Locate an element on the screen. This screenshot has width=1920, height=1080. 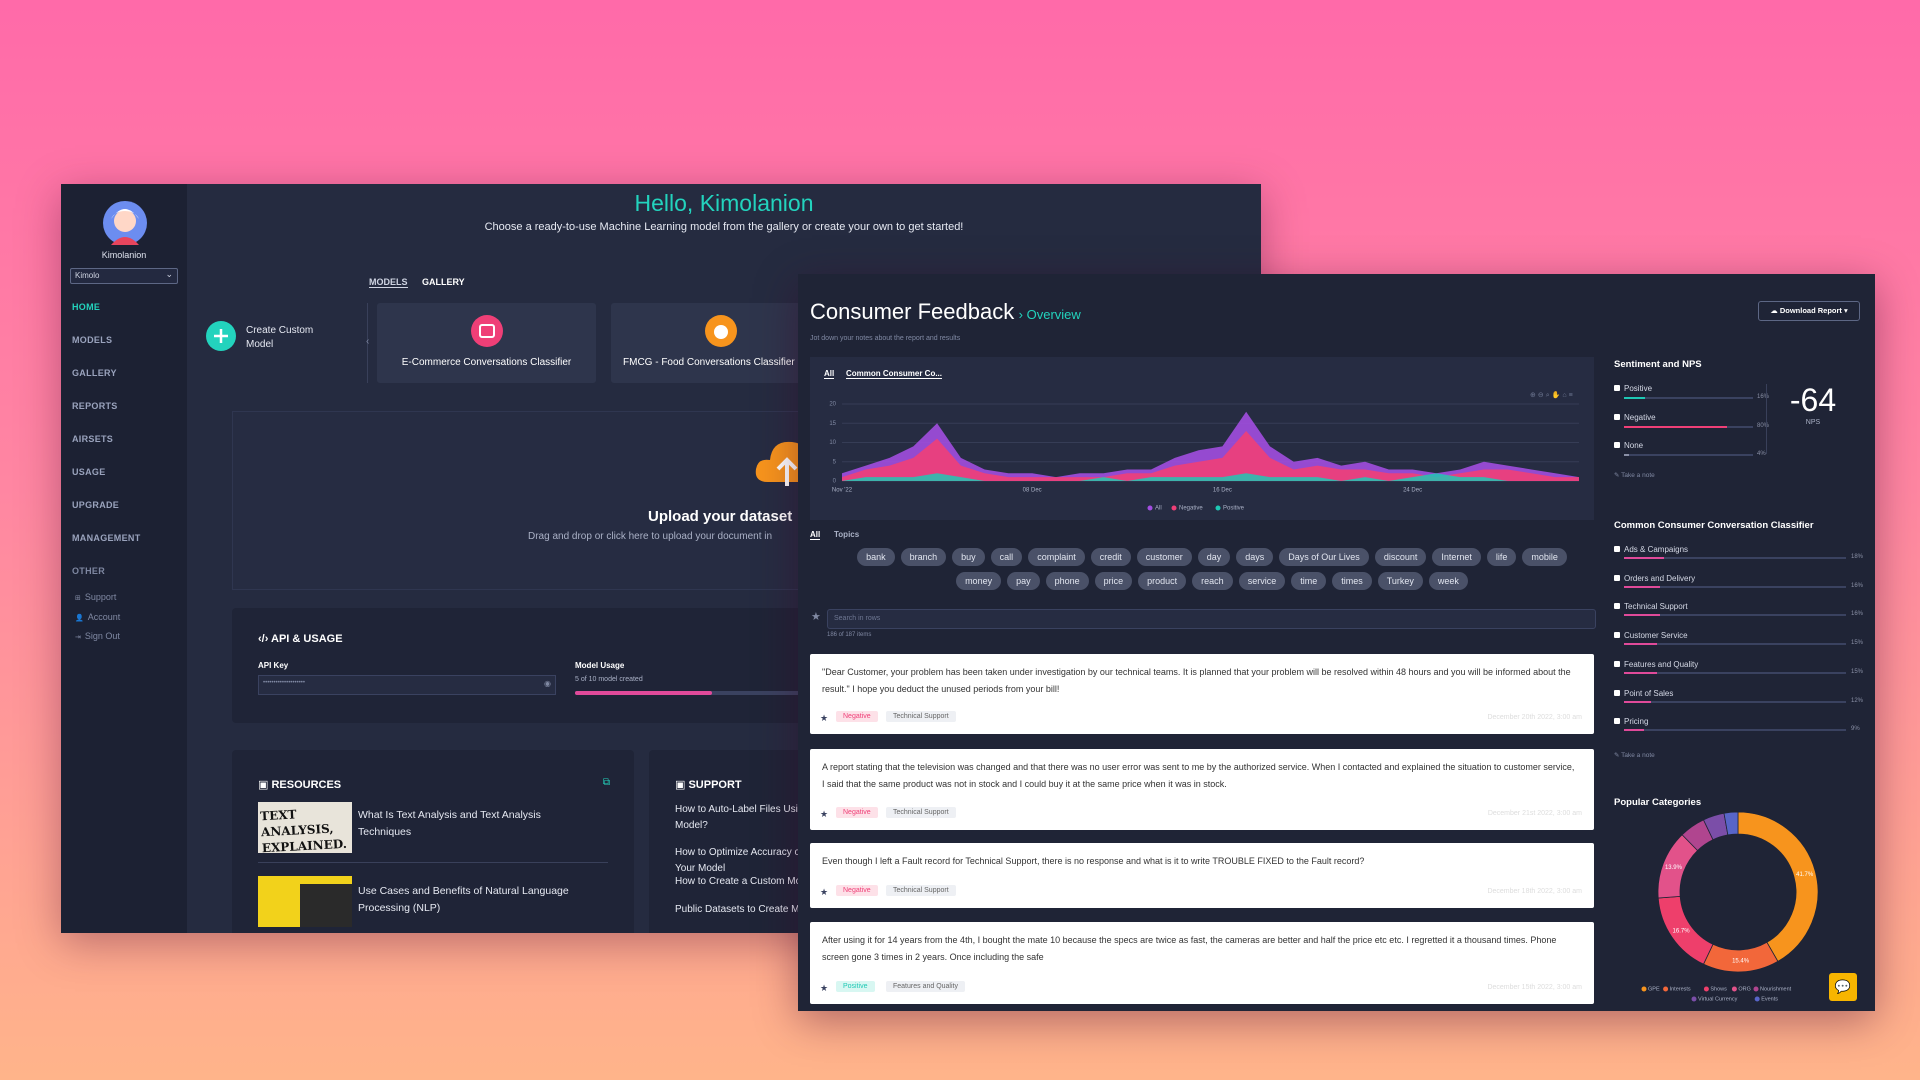
topic-tag: days is located at coordinates (1255, 557).